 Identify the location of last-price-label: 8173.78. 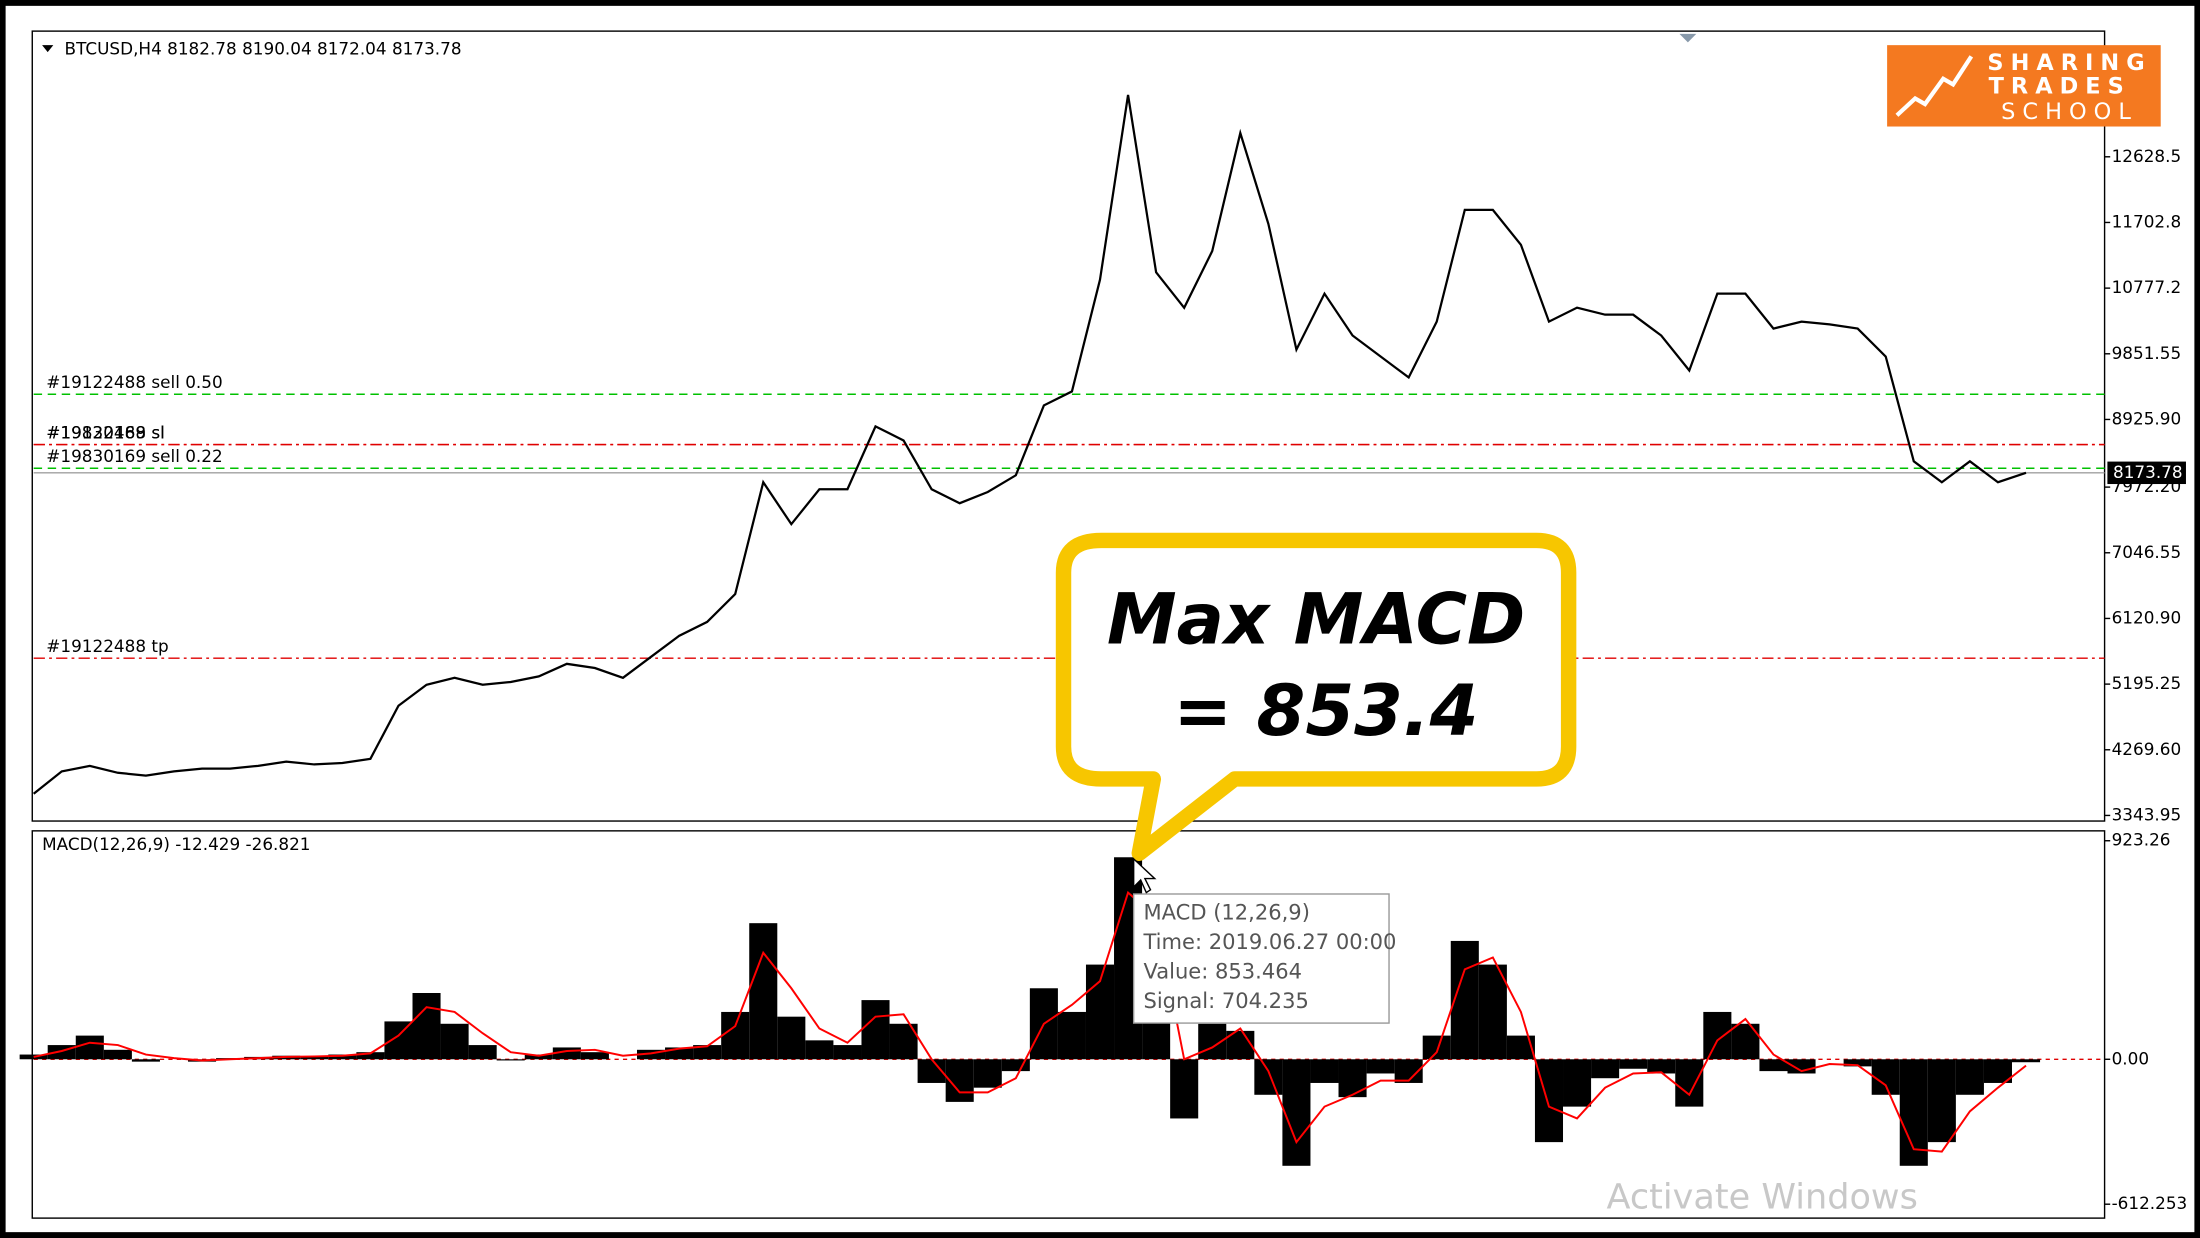
(2148, 472).